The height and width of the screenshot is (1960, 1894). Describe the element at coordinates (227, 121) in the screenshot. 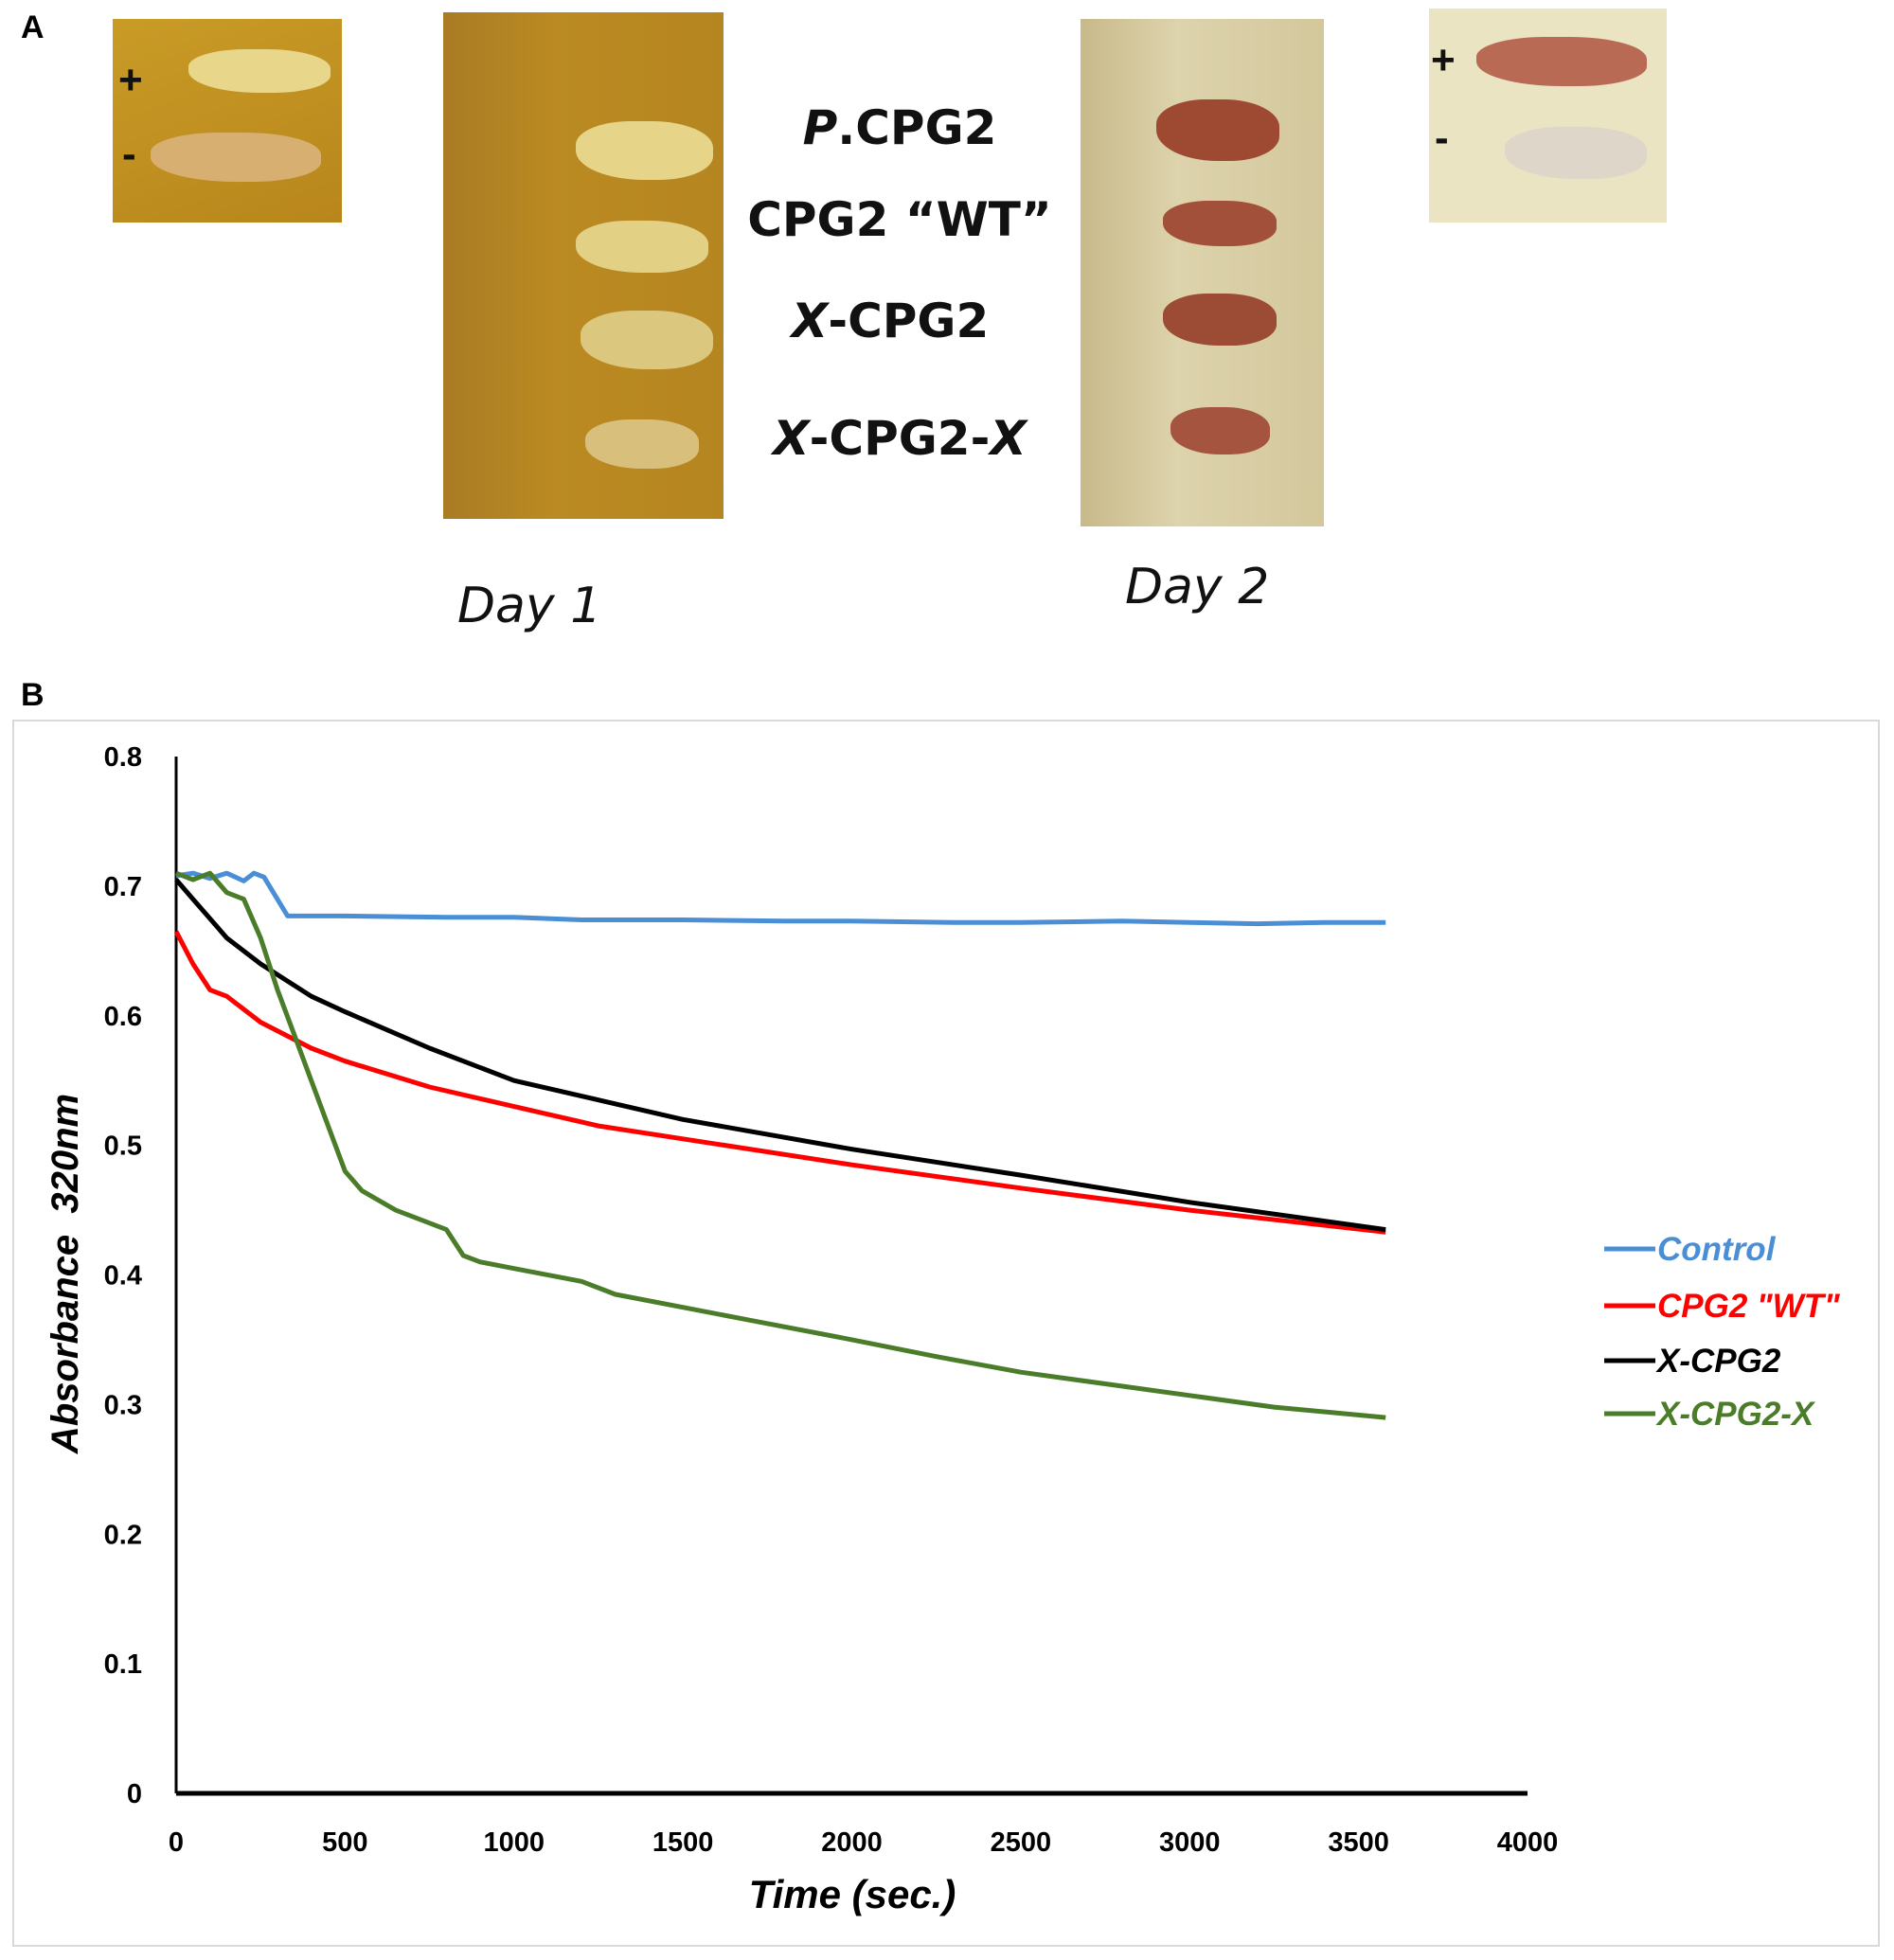

I see `day1-control-inset-photo: + -` at that location.